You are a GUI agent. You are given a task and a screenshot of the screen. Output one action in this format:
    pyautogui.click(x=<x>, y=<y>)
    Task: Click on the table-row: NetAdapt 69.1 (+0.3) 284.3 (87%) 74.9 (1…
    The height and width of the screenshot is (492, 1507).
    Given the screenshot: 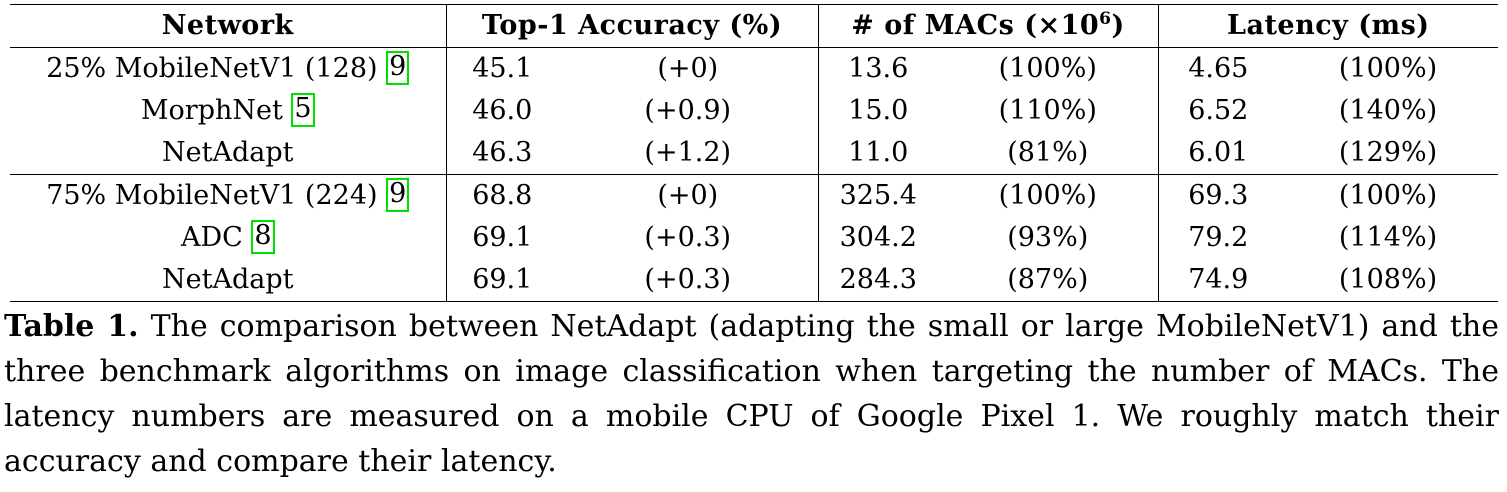 What is the action you would take?
    pyautogui.click(x=754, y=280)
    